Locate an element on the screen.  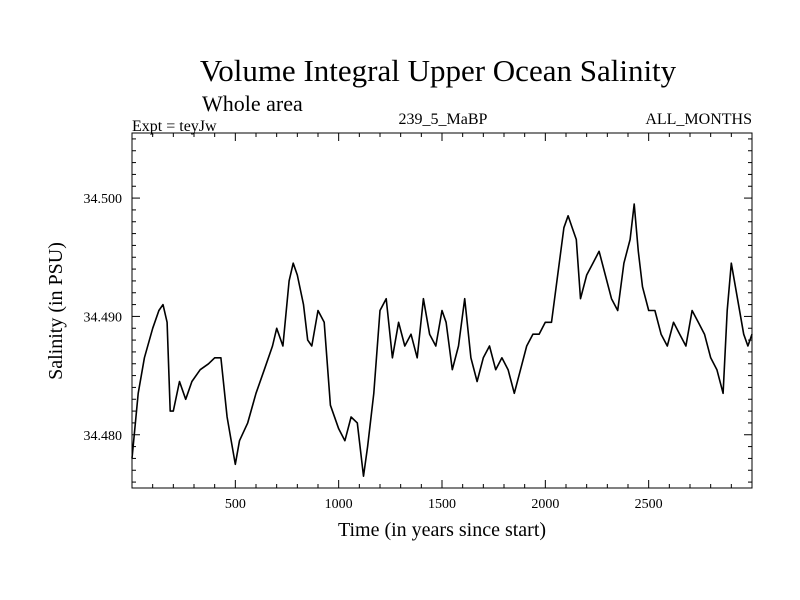
experiment-label: Expt = teyJw is located at coordinates (174, 126).